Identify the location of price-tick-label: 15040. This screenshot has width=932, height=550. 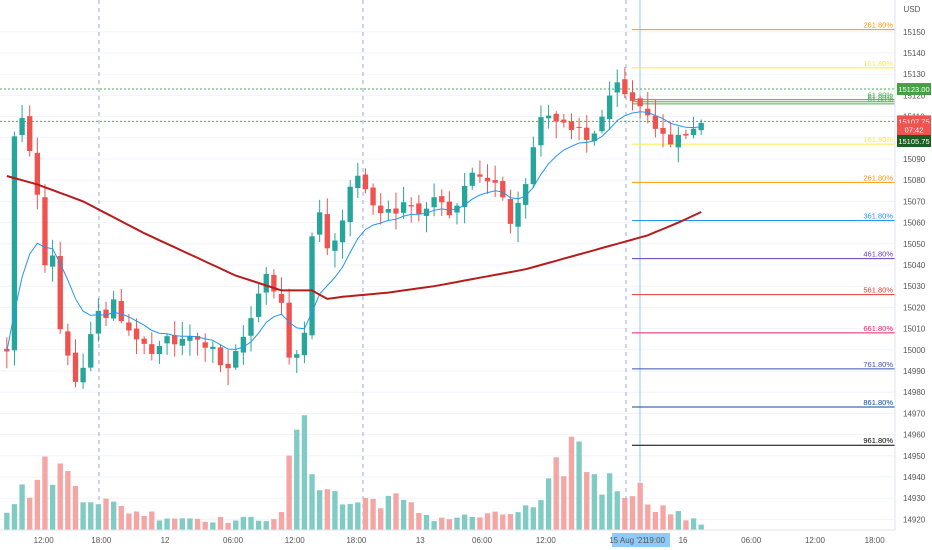
(914, 265).